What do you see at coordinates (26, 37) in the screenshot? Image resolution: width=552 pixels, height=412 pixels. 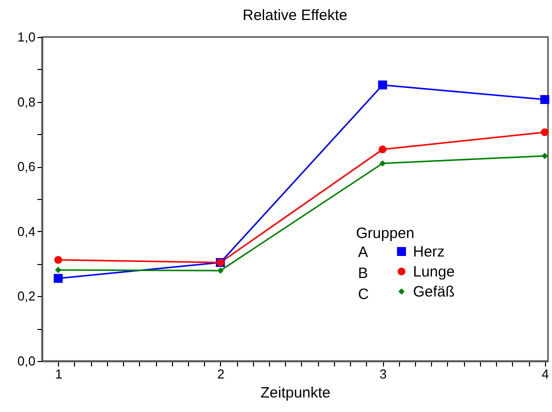 I see `y-tick-label: 1,0` at bounding box center [26, 37].